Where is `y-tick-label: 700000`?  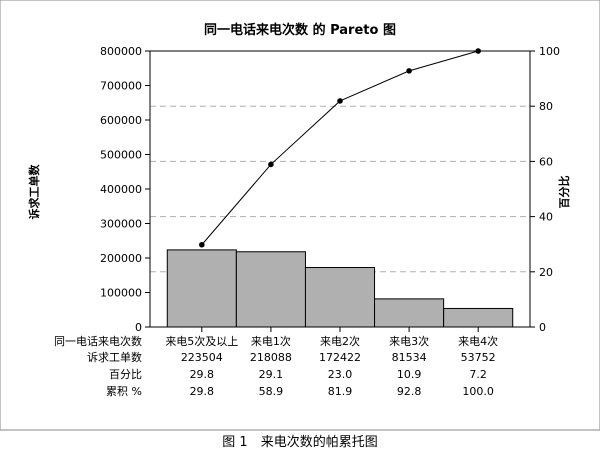
y-tick-label: 700000 is located at coordinates (121, 86).